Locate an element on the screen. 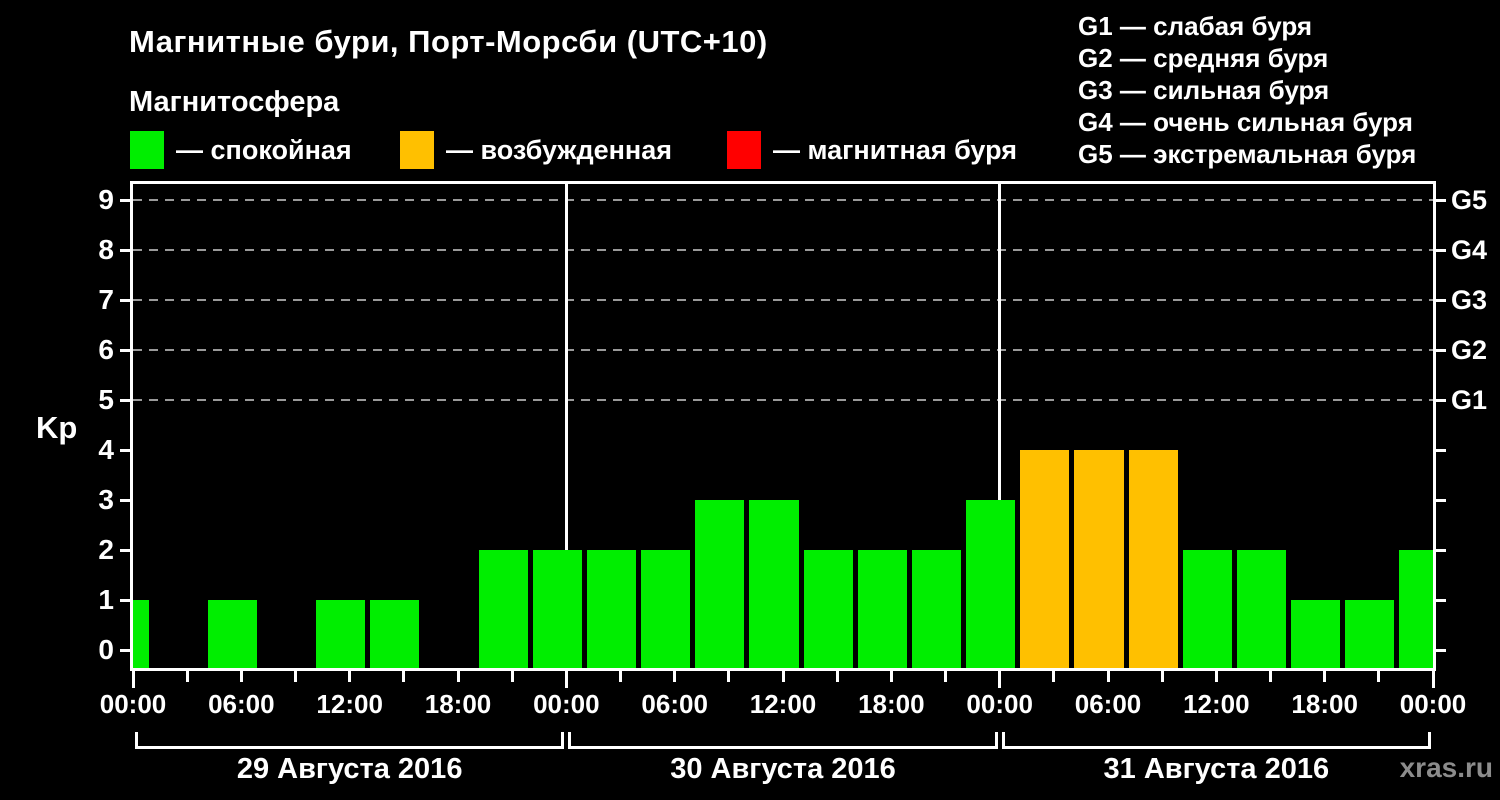  storm-label: — магнитная буря is located at coordinates (895, 150).